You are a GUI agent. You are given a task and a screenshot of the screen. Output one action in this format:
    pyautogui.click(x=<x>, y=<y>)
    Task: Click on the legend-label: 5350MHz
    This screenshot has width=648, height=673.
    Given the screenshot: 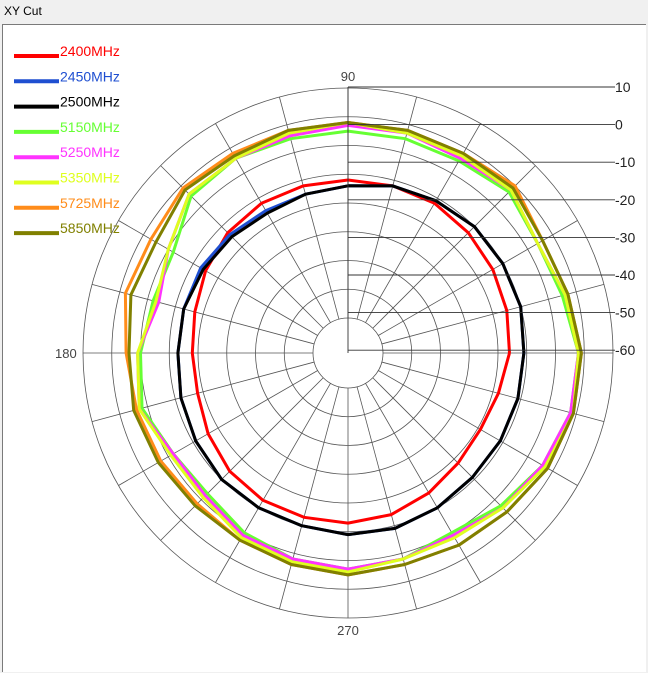 What is the action you would take?
    pyautogui.click(x=90, y=178)
    